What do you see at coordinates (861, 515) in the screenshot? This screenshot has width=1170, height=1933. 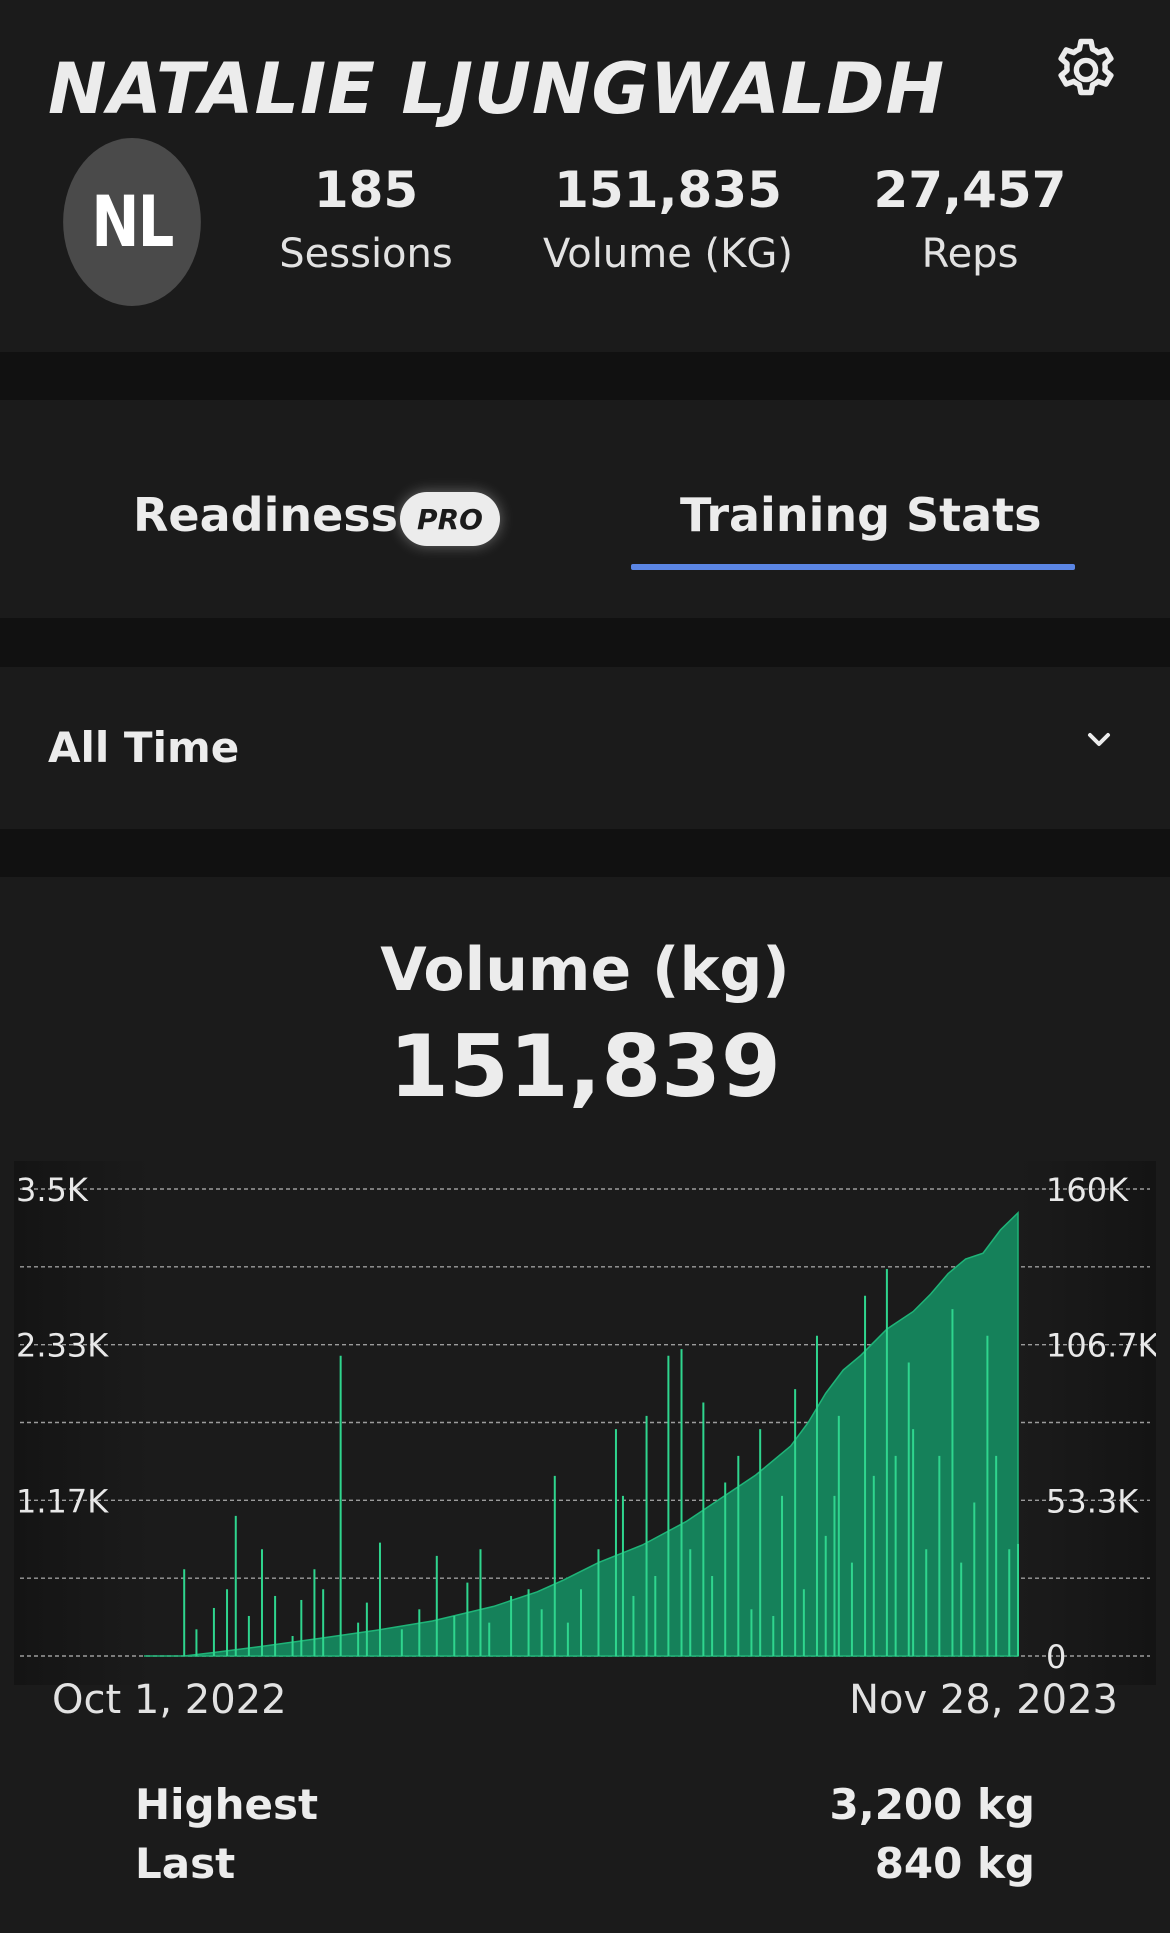 I see `tab-training-stats: Training Stats` at bounding box center [861, 515].